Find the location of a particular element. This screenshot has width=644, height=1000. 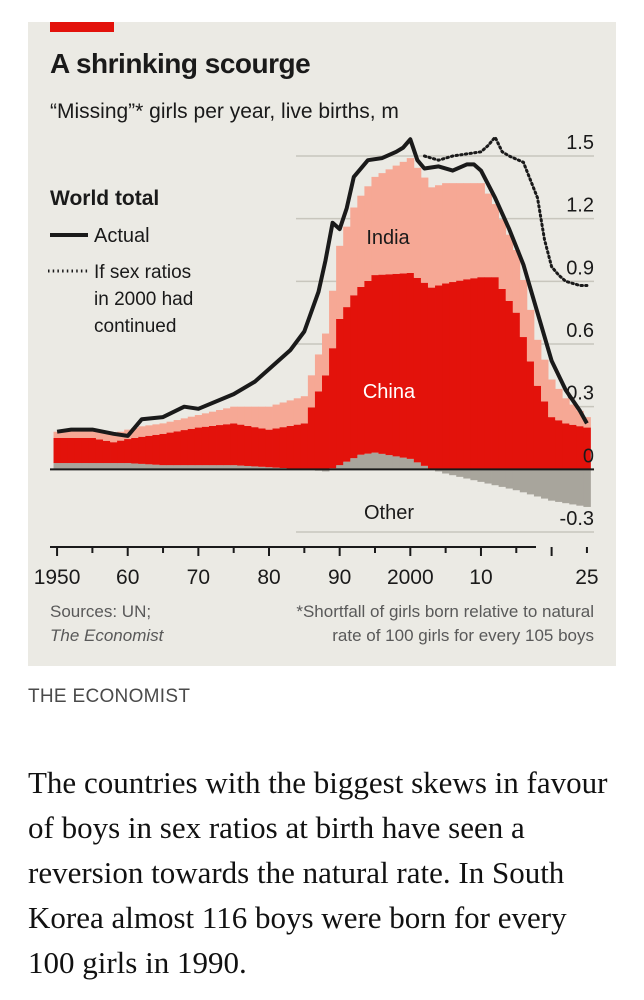

india-bar-1952 is located at coordinates (71, 434).